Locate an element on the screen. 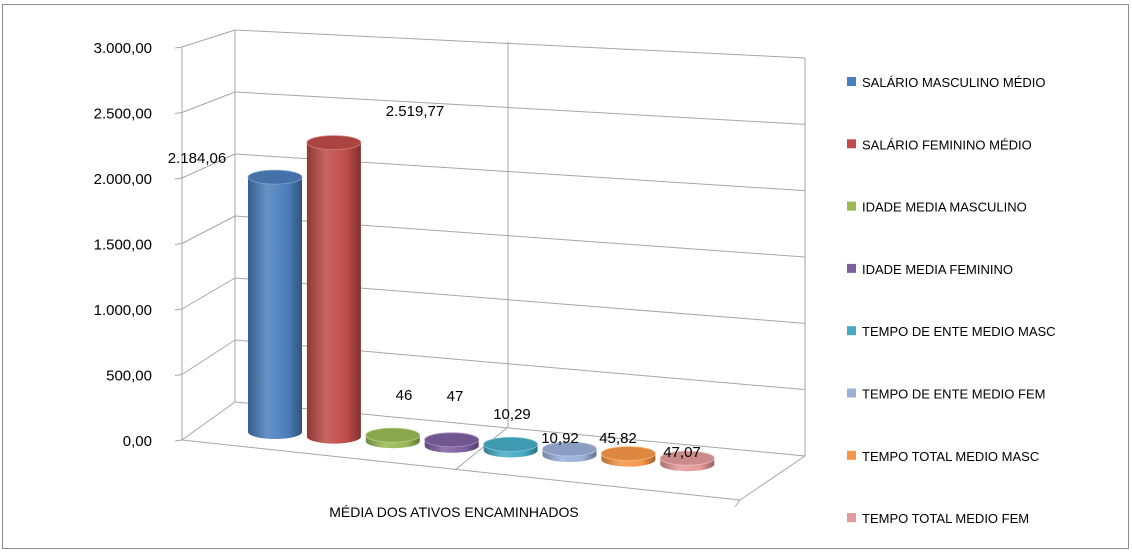  y-tick-label: 2.500,00 is located at coordinates (123, 114).